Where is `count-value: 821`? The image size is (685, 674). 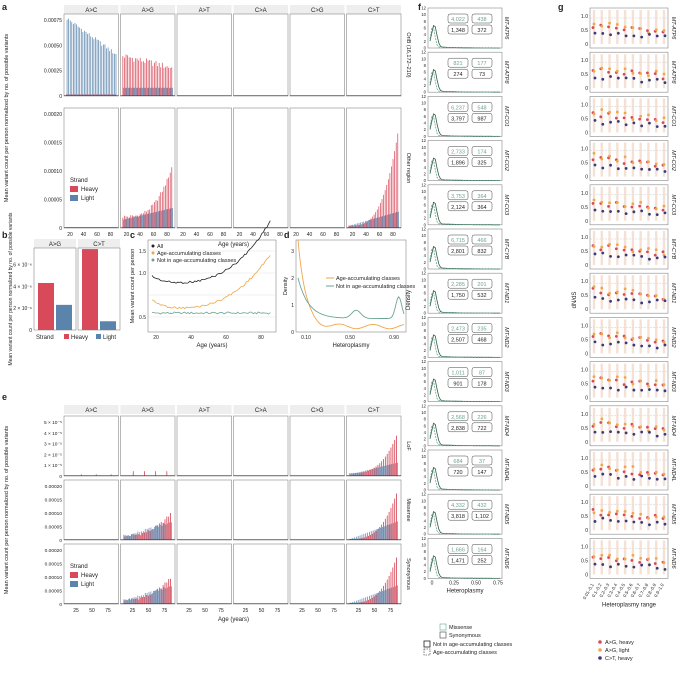
count-value: 821 is located at coordinates (457, 64).